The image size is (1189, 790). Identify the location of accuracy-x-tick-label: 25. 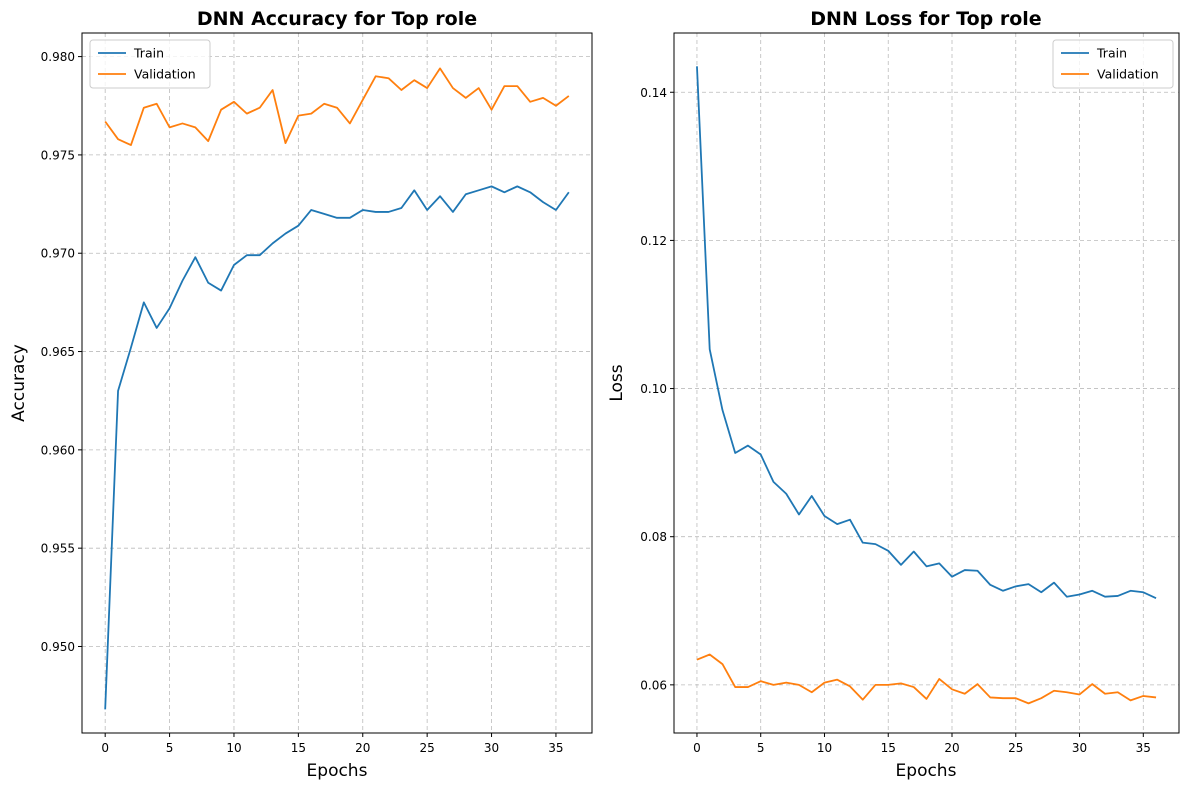
(427, 748).